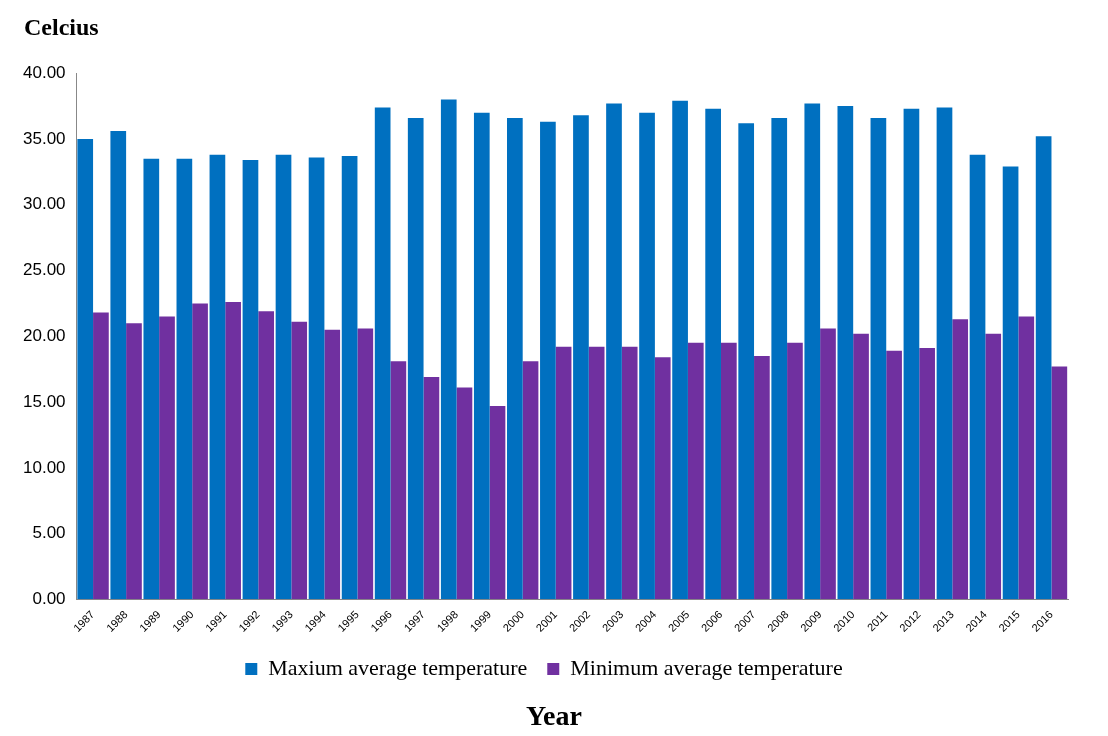 This screenshot has height=736, width=1108. What do you see at coordinates (706, 667) in the screenshot?
I see `legend-label: Minimum average temperature` at bounding box center [706, 667].